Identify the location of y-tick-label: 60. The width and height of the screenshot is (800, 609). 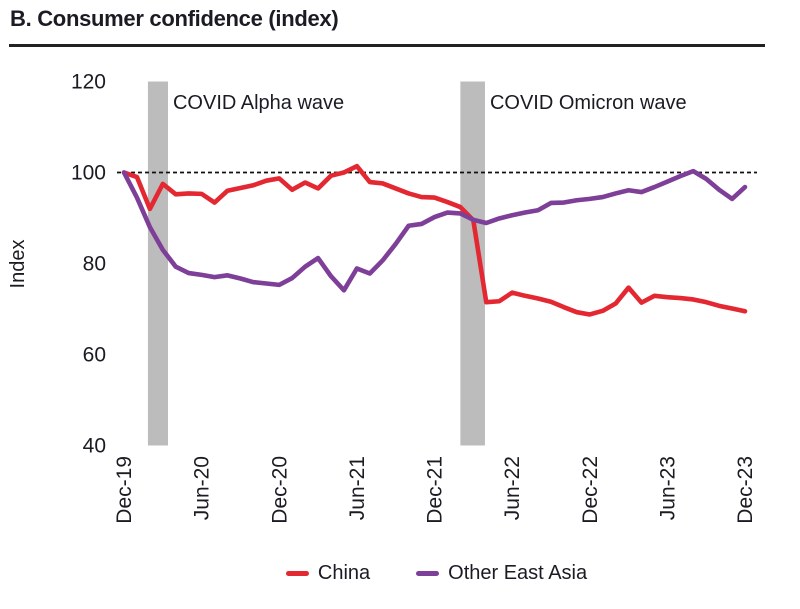
(94, 355).